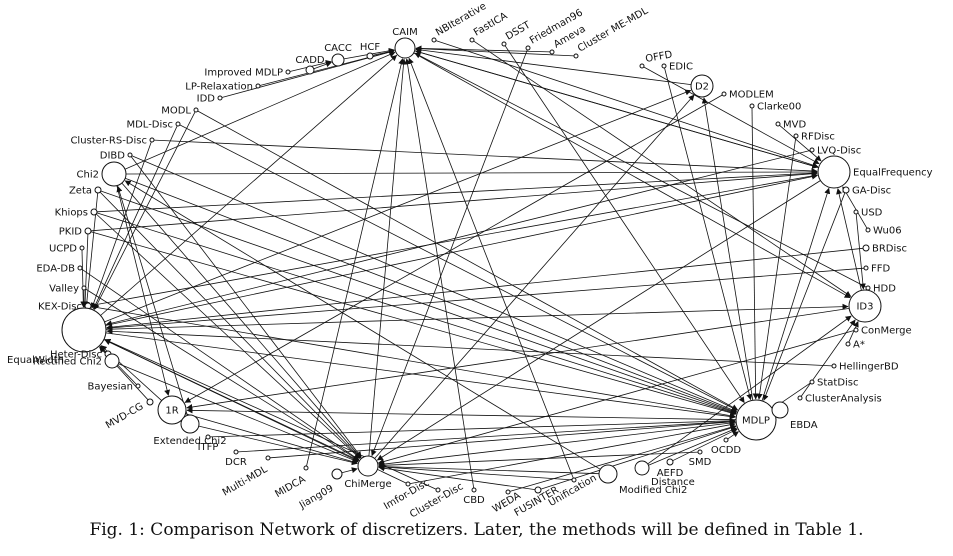 The image size is (953, 556). I want to click on edge-chi2-to-equalfrequency, so click(471, 172).